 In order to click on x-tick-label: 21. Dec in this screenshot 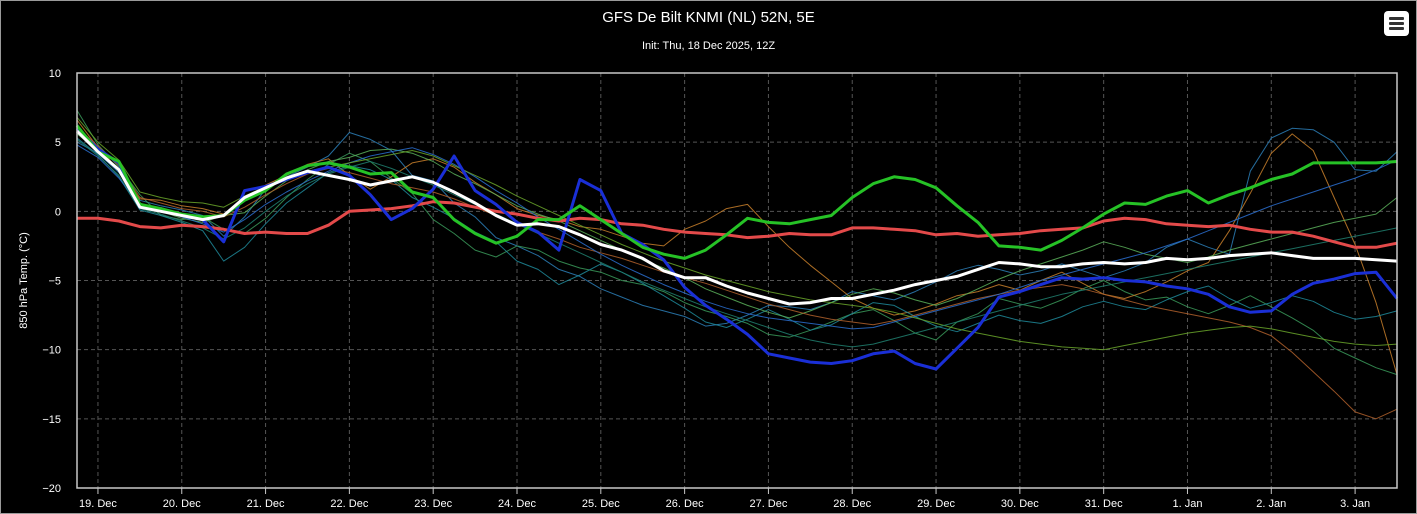, I will do `click(266, 504)`.